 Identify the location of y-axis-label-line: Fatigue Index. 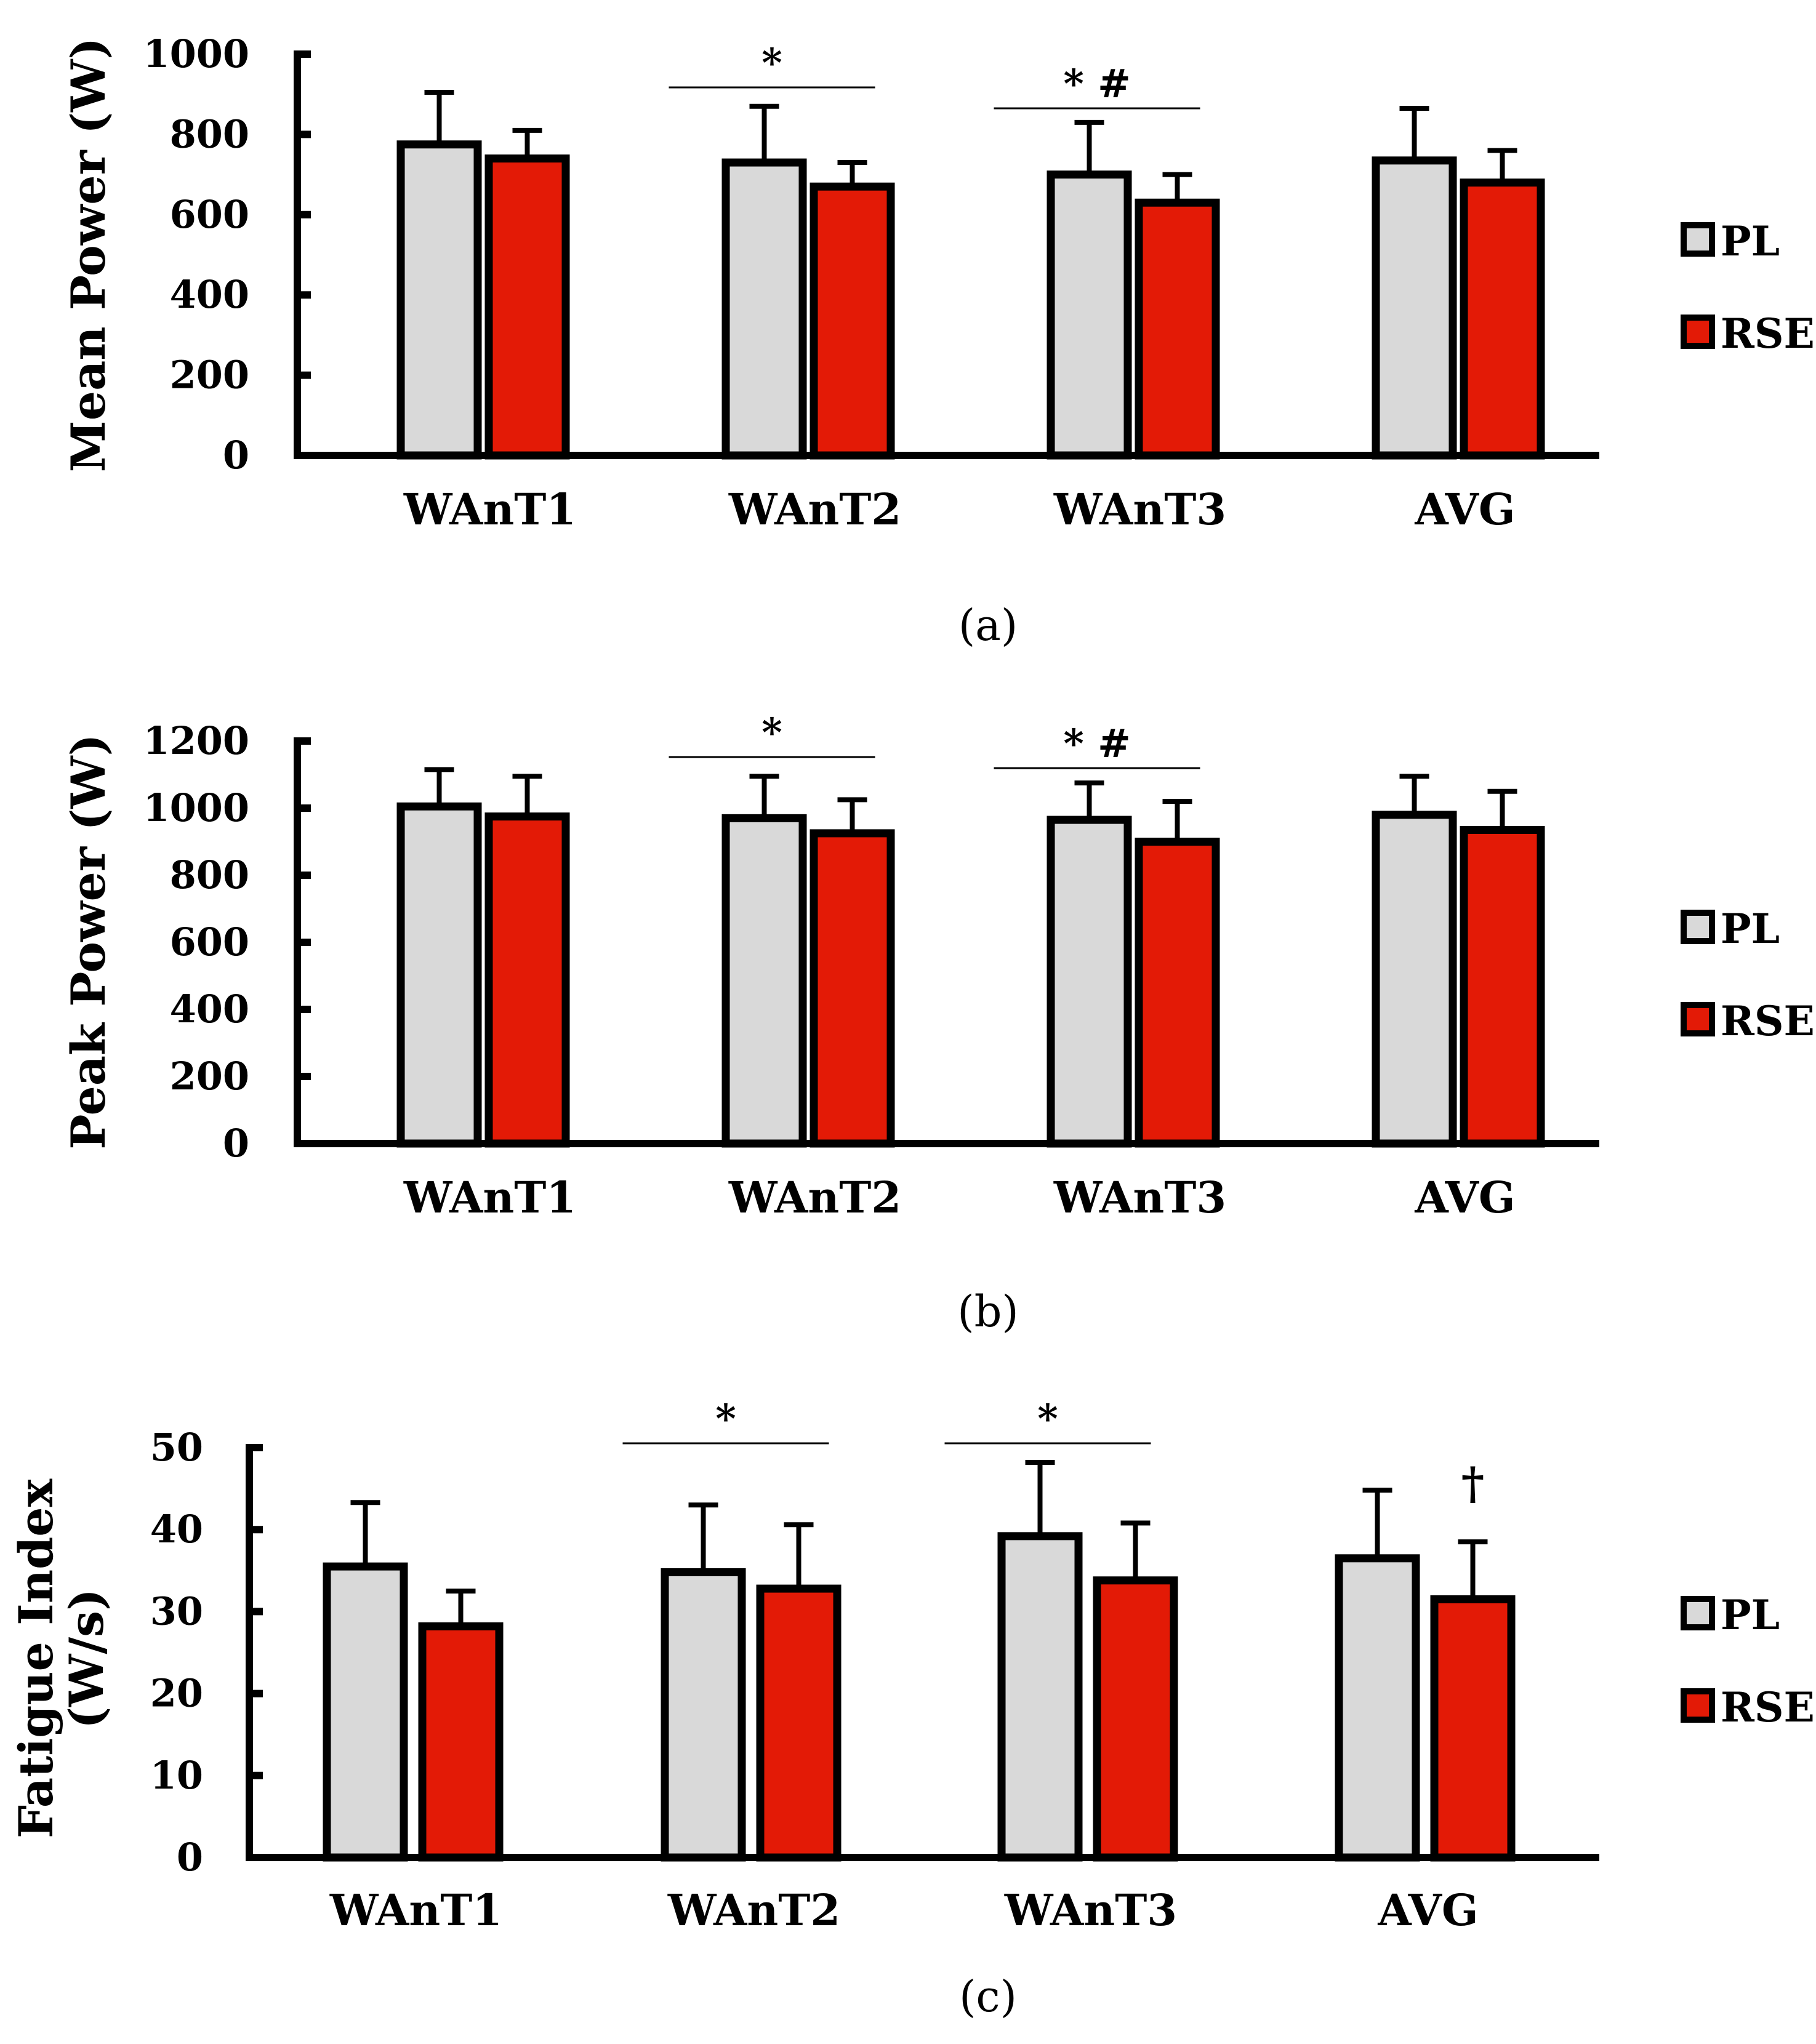
(36, 1658).